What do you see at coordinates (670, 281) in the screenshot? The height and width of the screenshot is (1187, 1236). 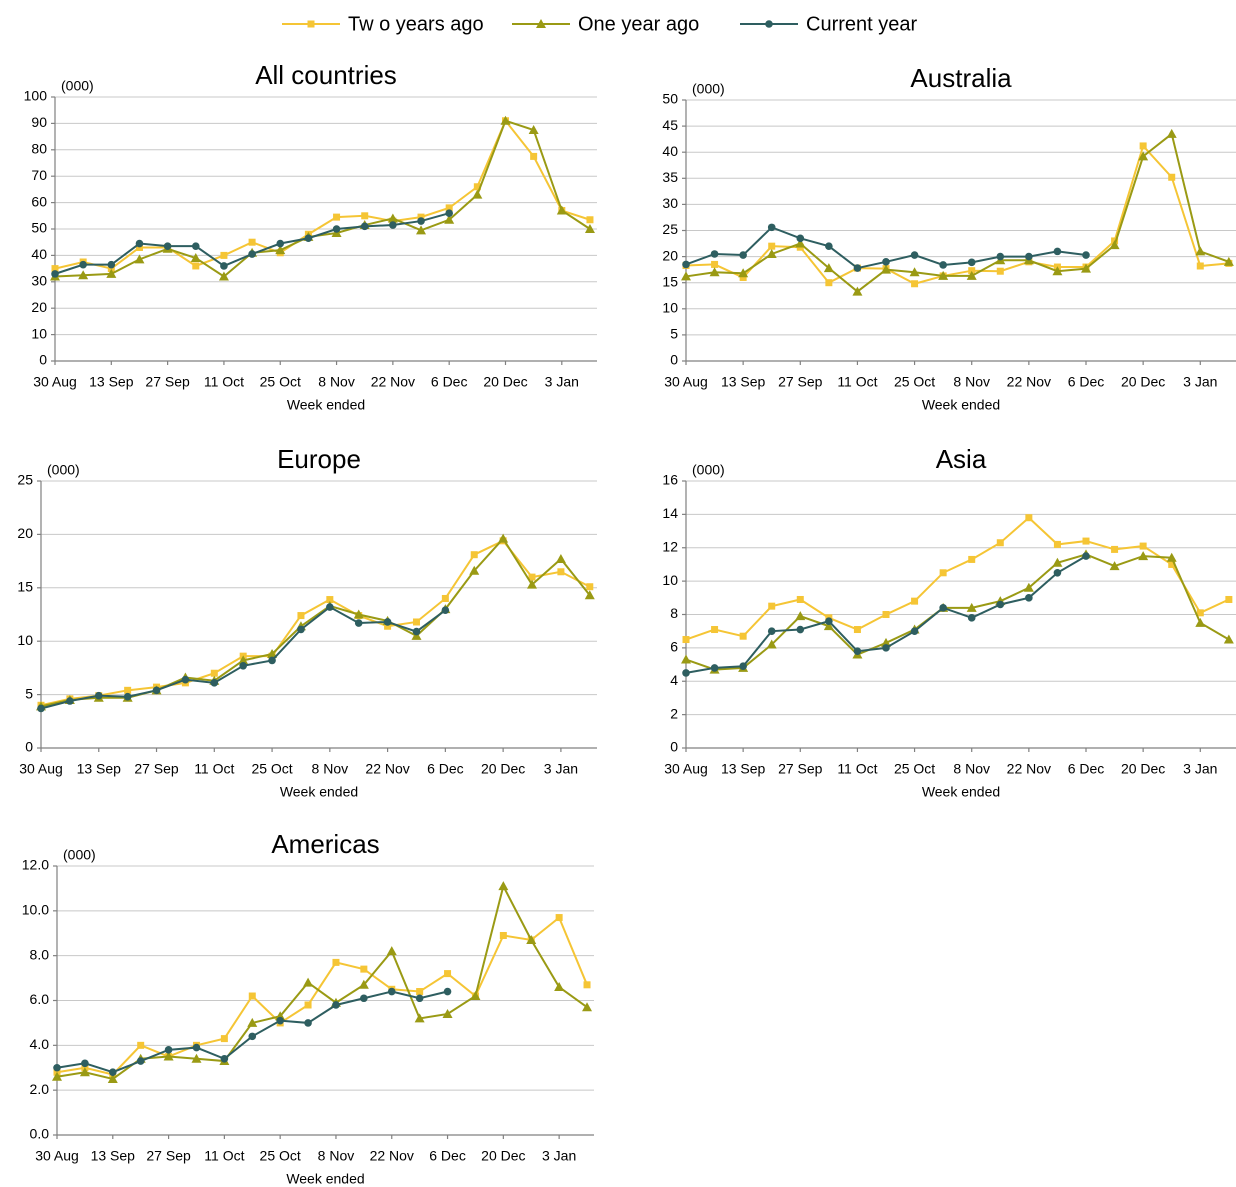 I see `y-tick-label: 15` at bounding box center [670, 281].